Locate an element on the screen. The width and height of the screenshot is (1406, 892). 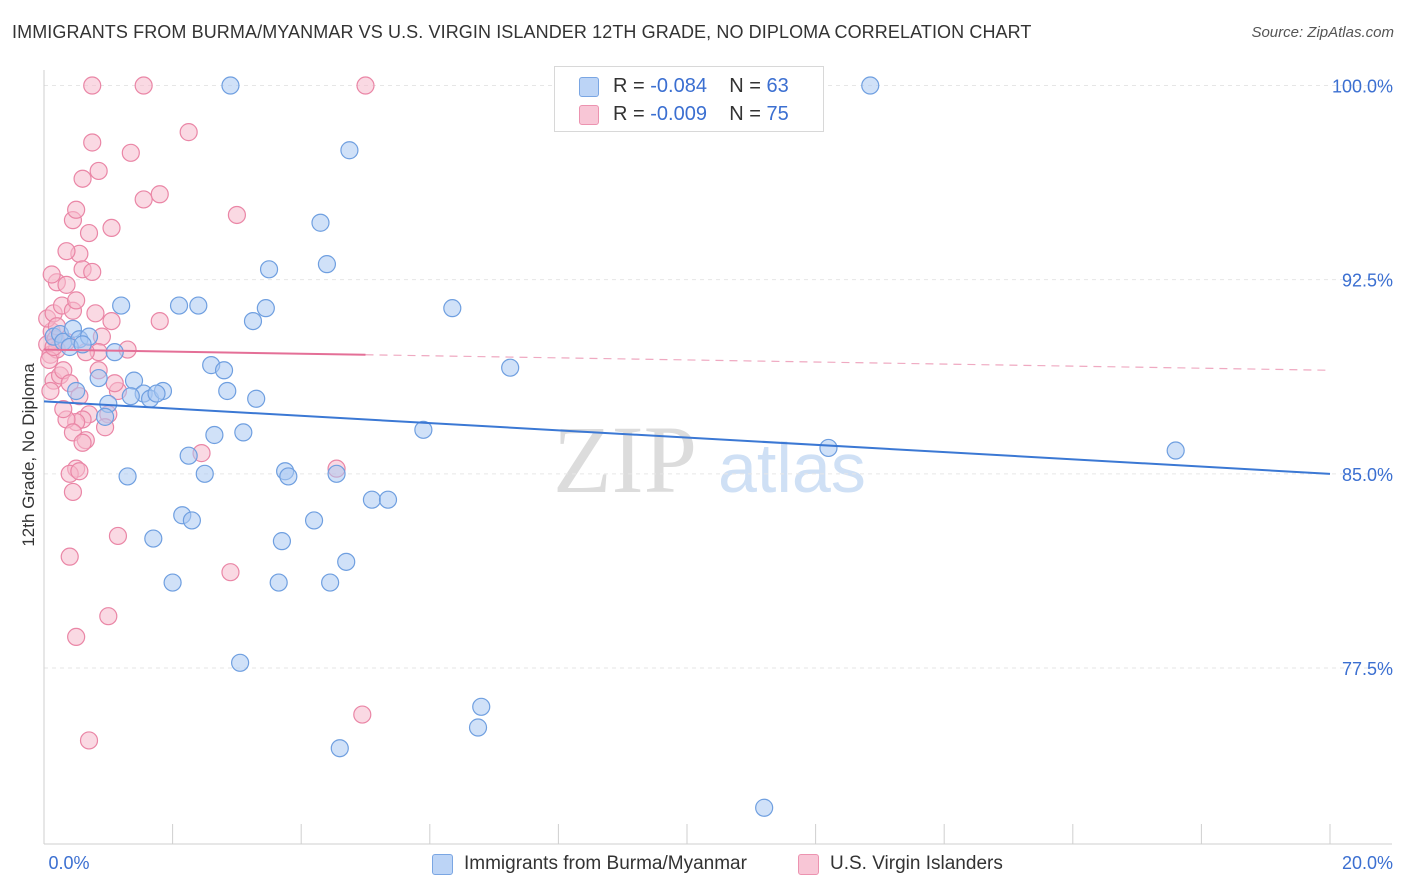
watermark: ZIP atlas is located at coordinates (709, 459).